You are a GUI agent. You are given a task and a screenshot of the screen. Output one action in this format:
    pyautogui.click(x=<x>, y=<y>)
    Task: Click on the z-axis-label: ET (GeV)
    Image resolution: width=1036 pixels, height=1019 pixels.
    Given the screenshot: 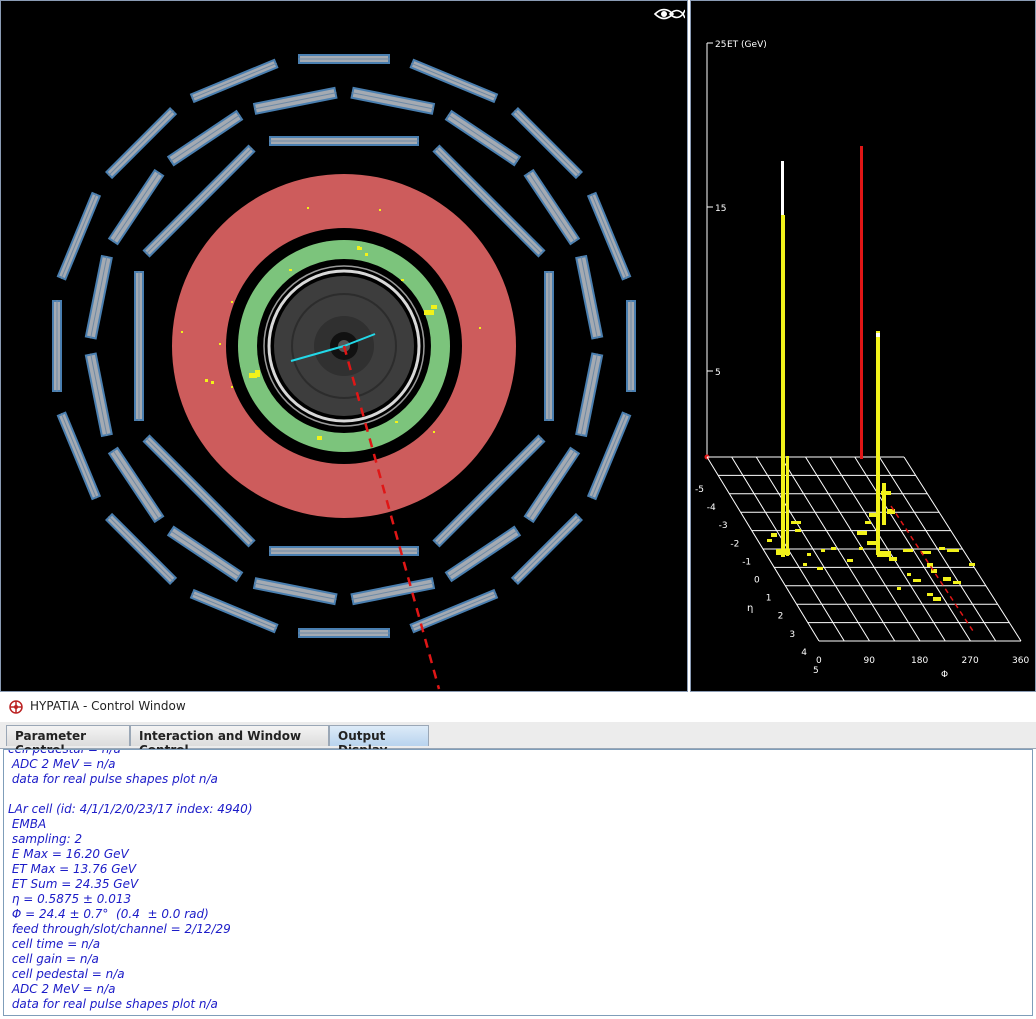 What is the action you would take?
    pyautogui.click(x=747, y=45)
    